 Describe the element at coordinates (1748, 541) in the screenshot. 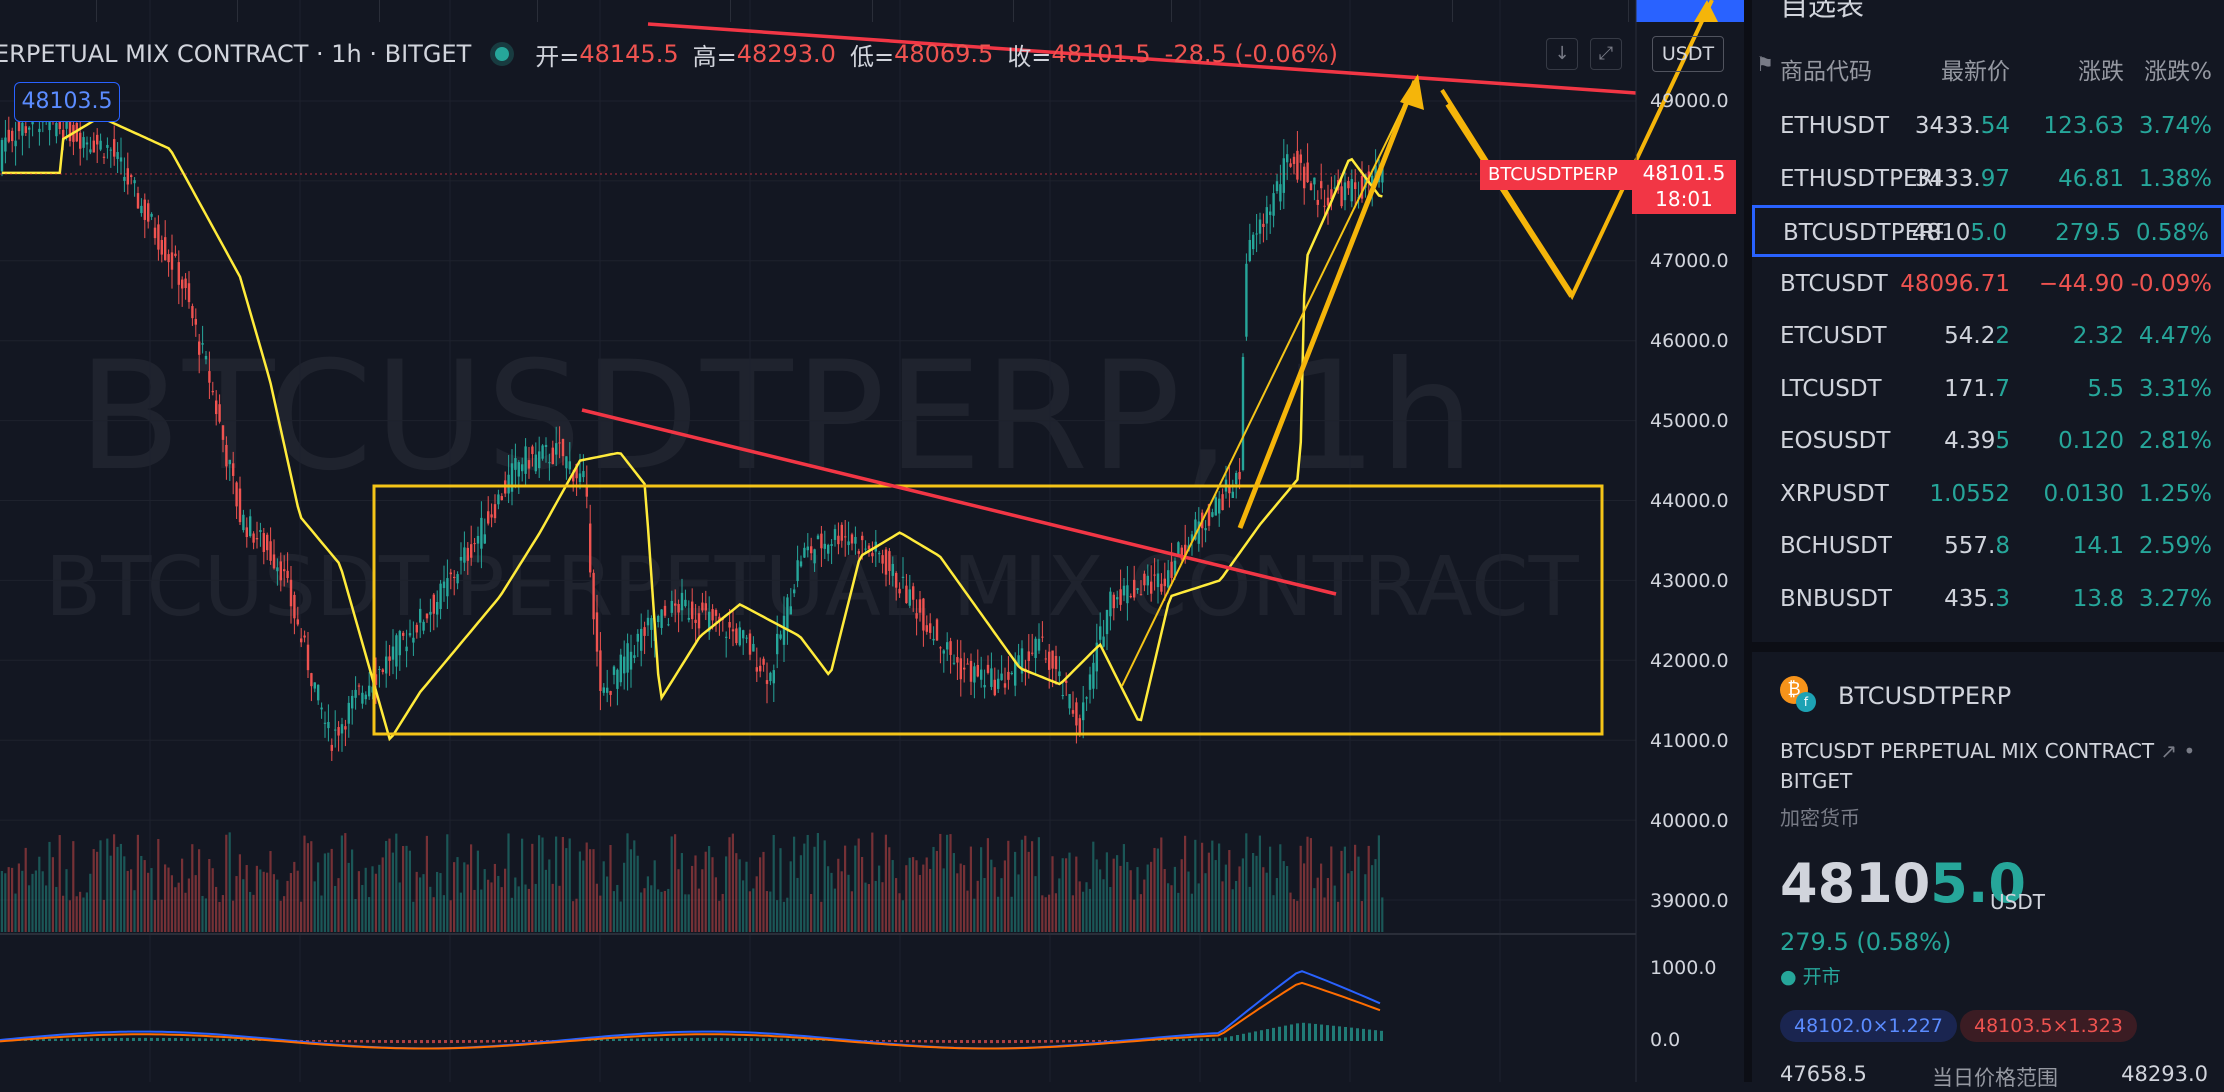

I see `panel-divider` at that location.